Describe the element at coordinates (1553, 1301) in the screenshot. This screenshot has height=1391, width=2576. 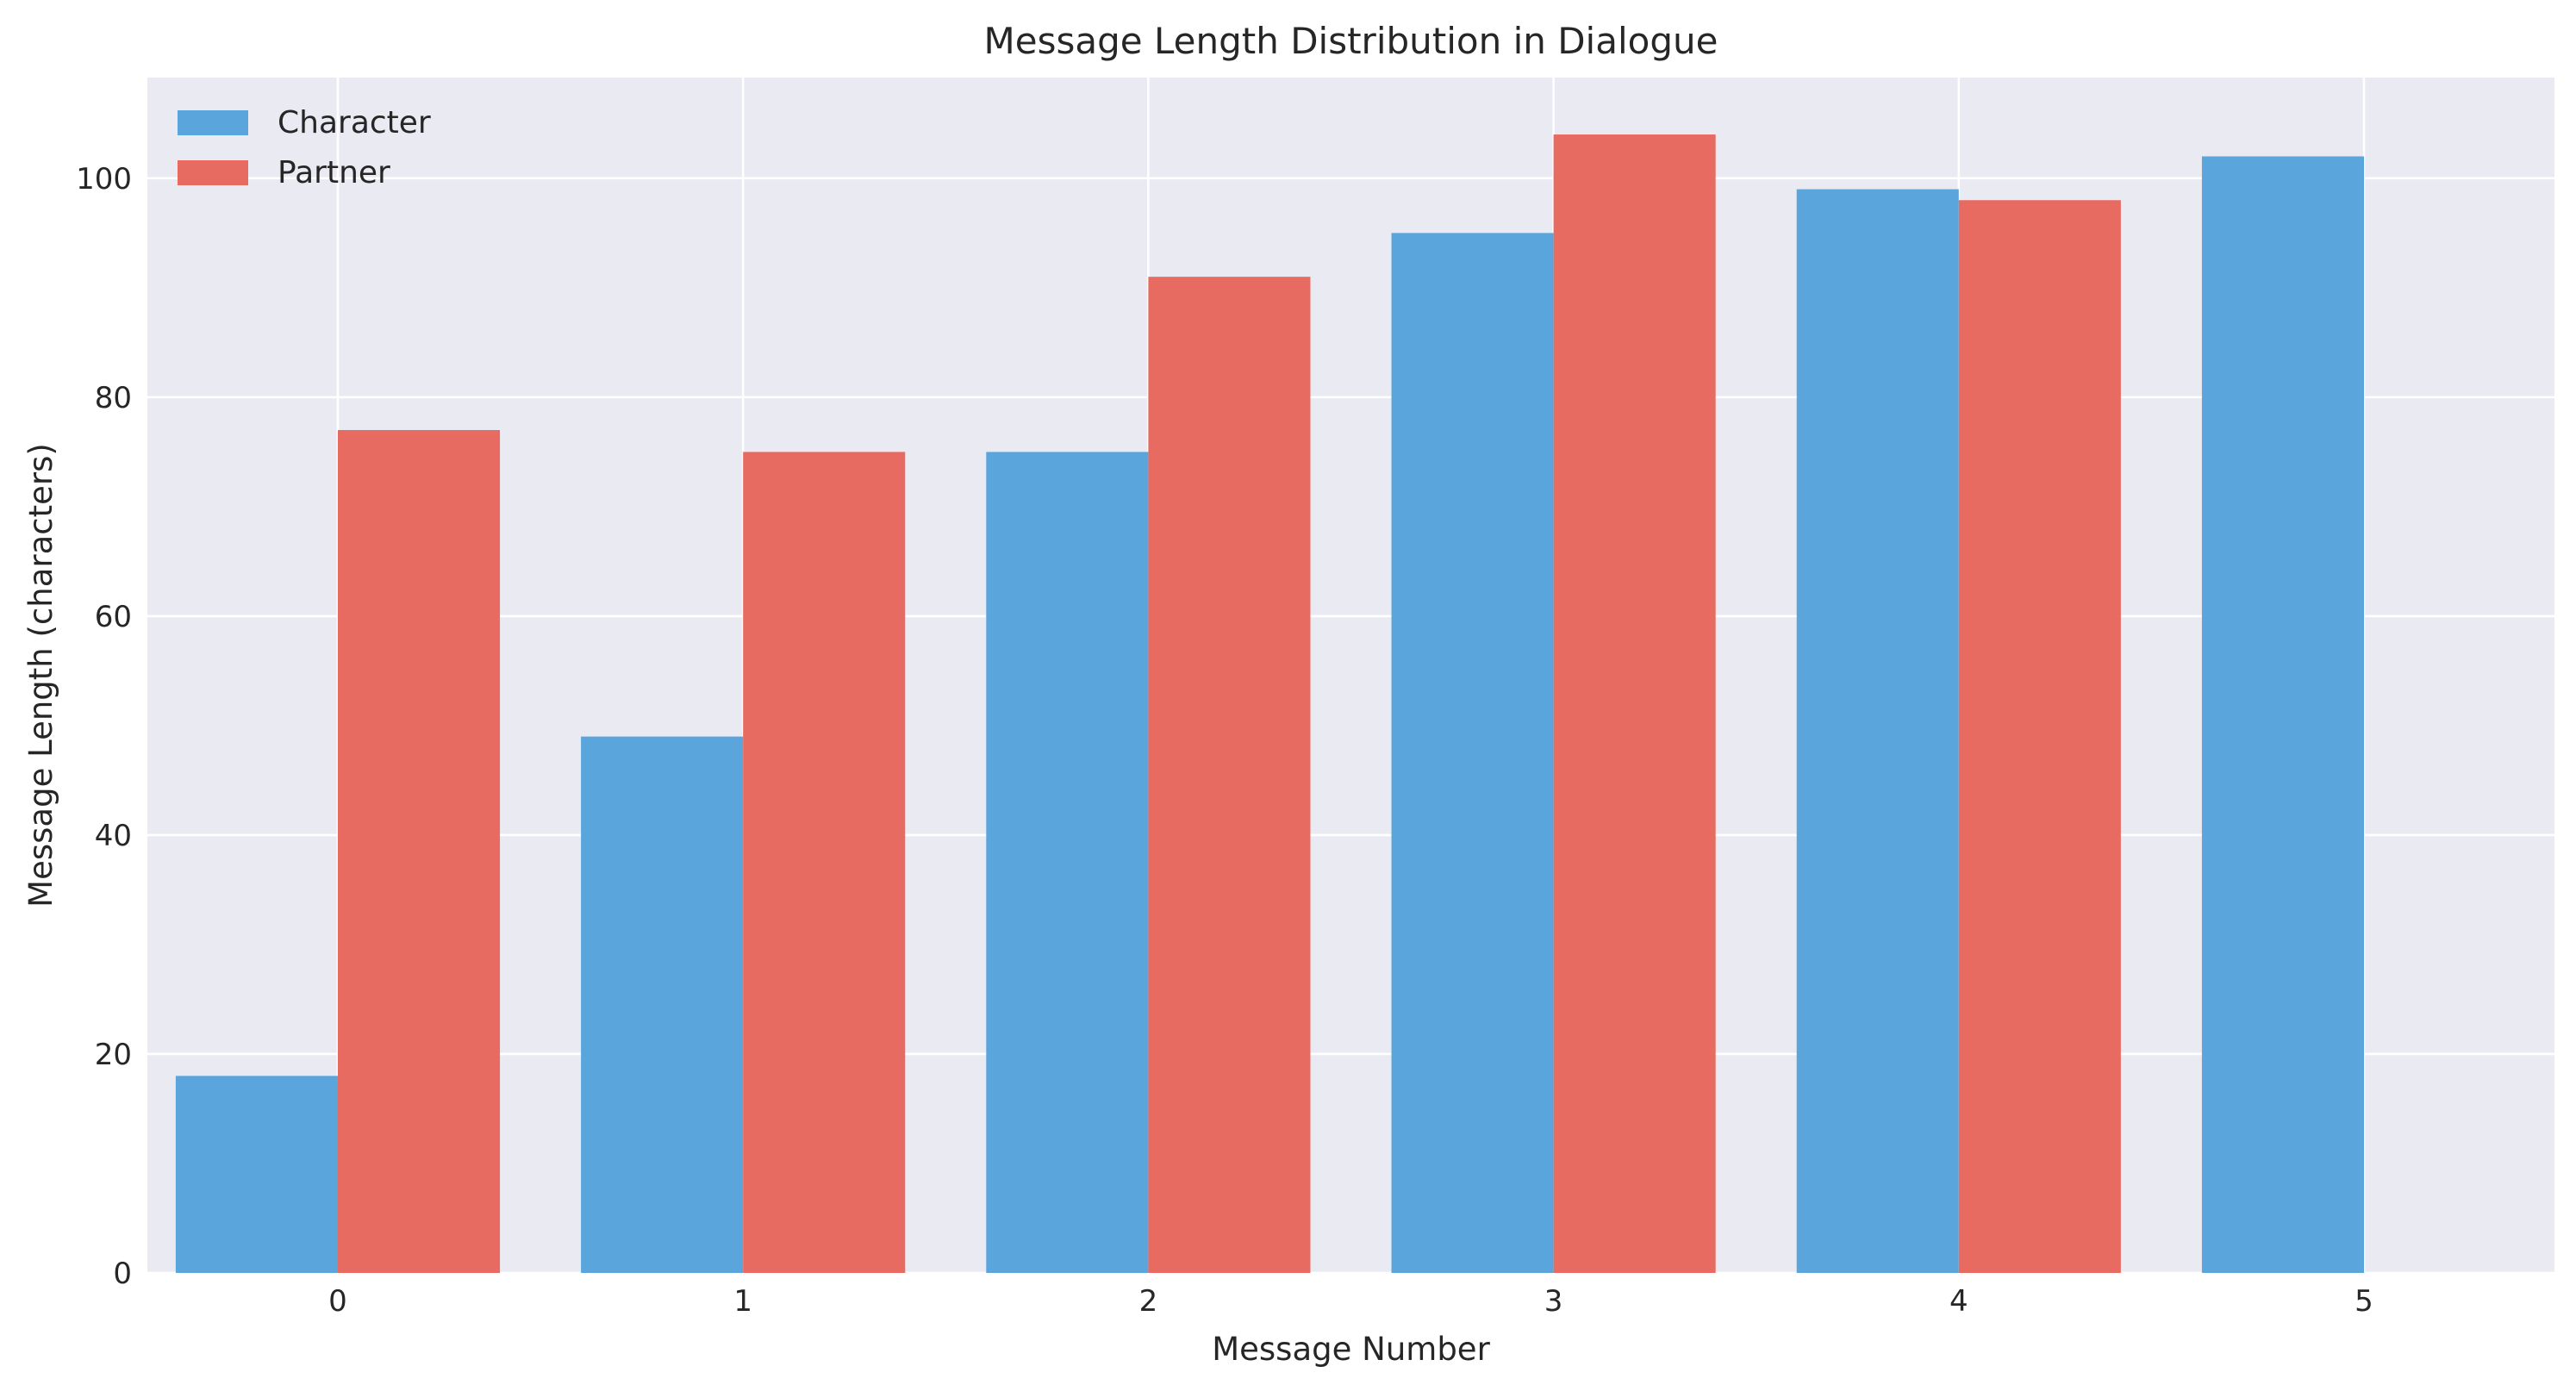
I see `x-tick-label: 3` at that location.